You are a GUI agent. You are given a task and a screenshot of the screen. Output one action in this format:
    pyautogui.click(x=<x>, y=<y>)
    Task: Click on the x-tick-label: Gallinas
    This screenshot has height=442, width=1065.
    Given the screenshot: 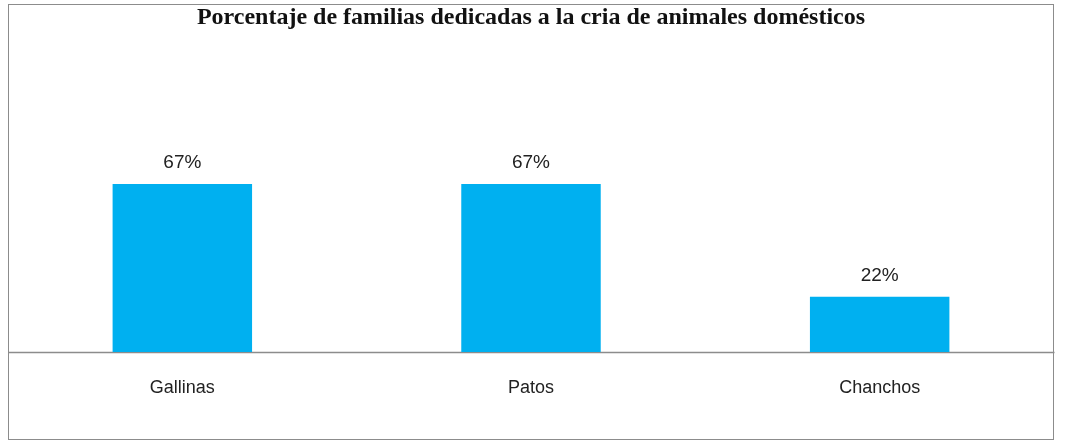 What is the action you would take?
    pyautogui.click(x=182, y=386)
    